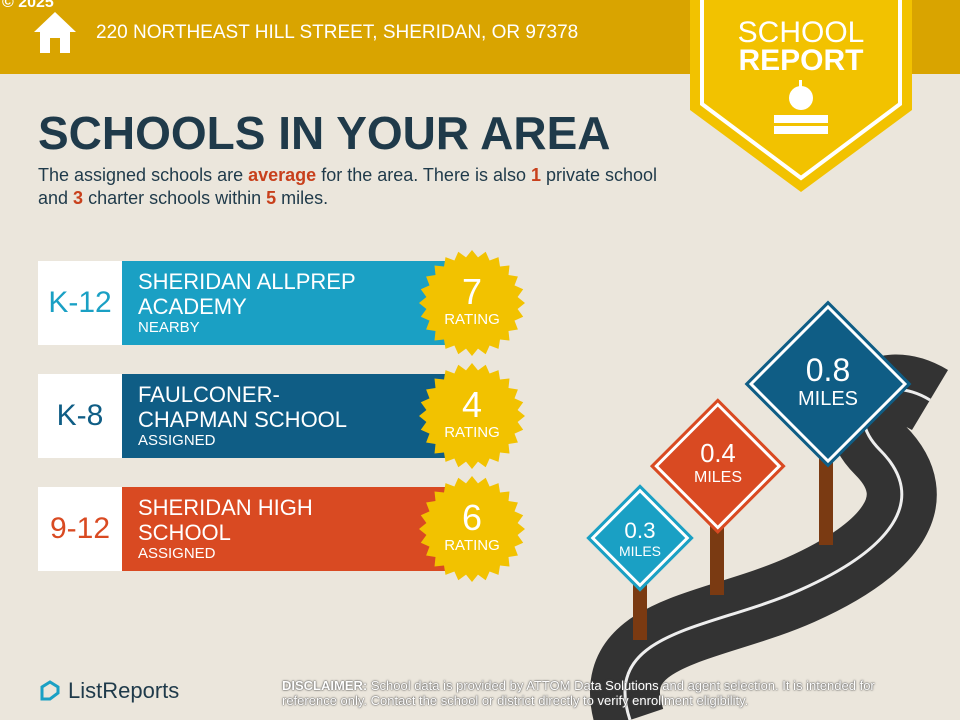 The width and height of the screenshot is (960, 720). What do you see at coordinates (50, 690) in the screenshot?
I see `logo-icon` at bounding box center [50, 690].